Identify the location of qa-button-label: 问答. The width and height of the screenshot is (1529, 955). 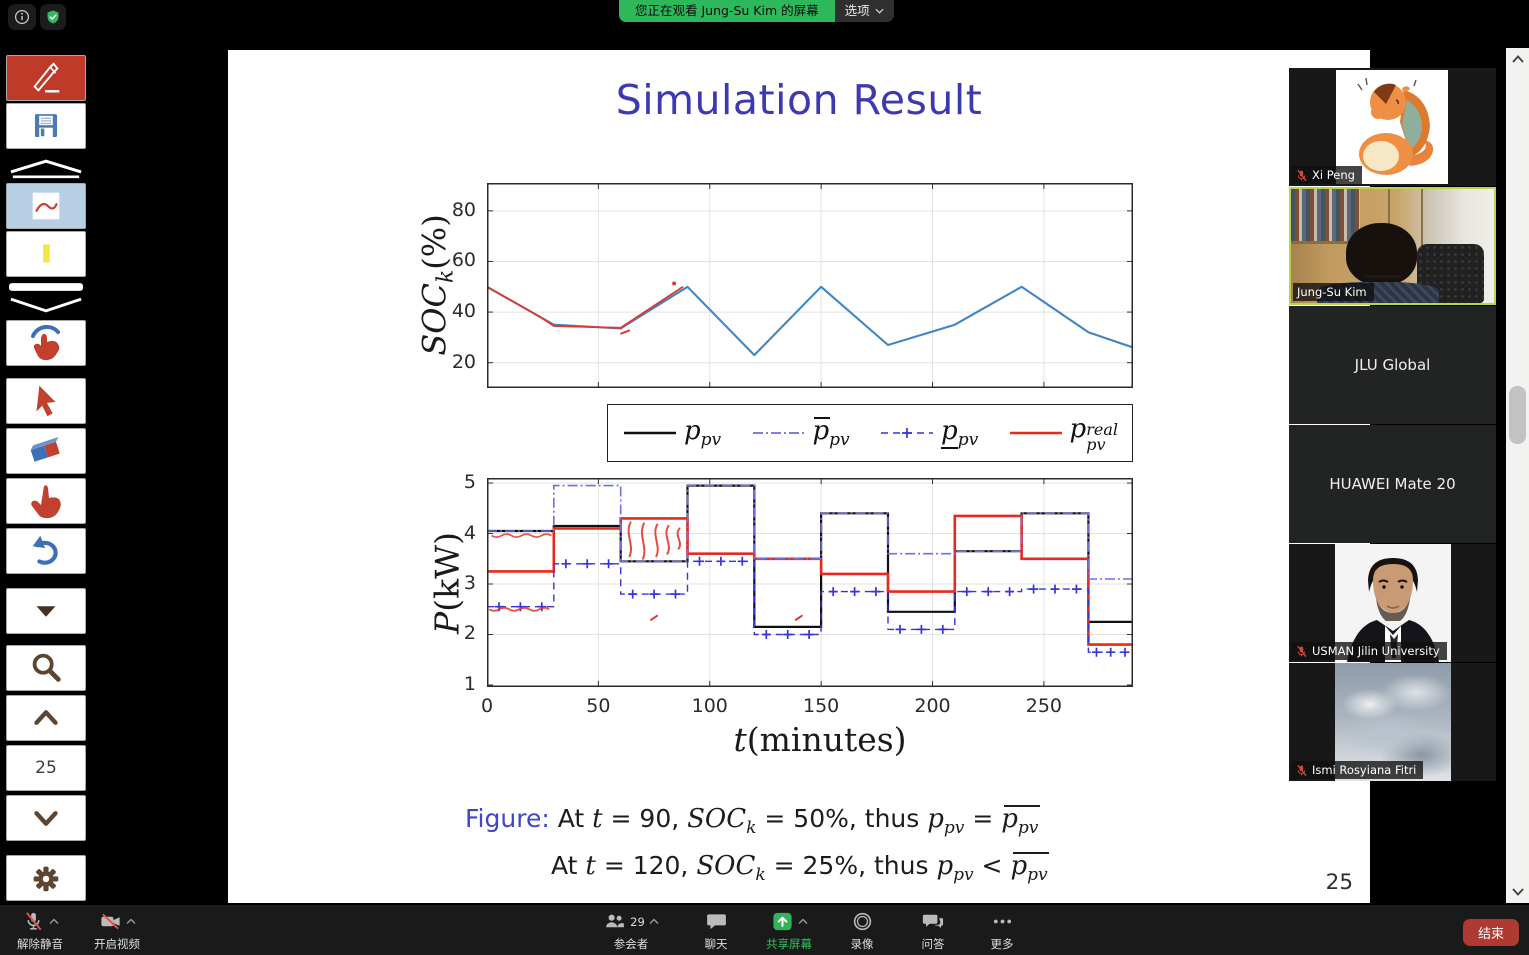
(933, 944).